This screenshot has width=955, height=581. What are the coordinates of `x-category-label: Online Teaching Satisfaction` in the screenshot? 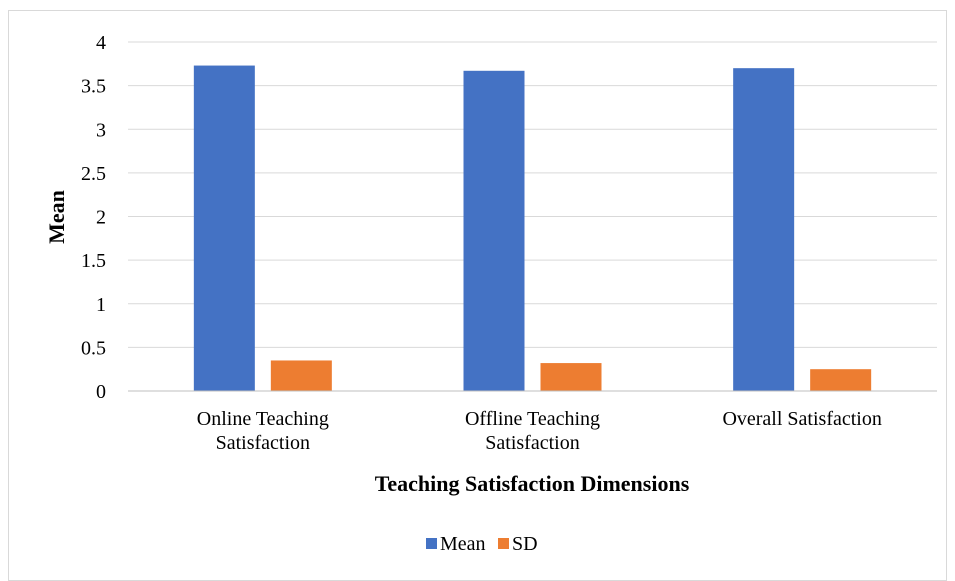 It's located at (263, 431).